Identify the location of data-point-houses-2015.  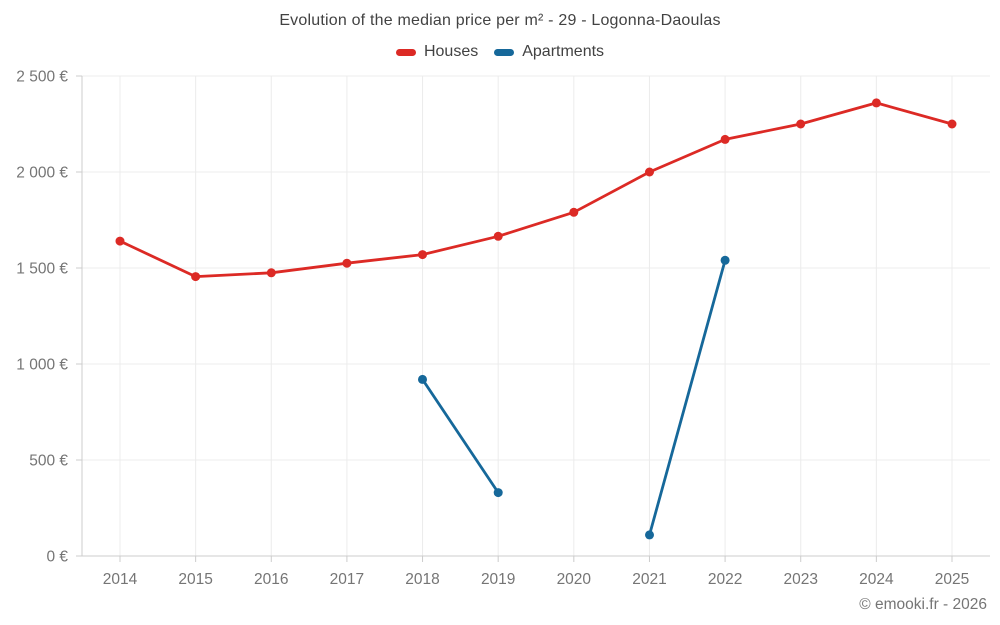
(196, 277).